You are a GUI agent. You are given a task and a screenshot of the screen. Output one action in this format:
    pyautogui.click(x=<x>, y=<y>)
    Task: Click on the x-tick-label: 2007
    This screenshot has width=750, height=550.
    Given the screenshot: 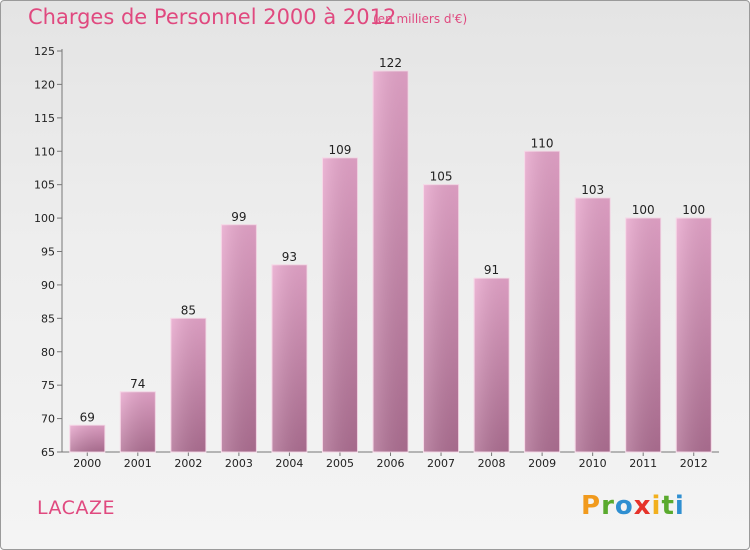 What is the action you would take?
    pyautogui.click(x=441, y=463)
    